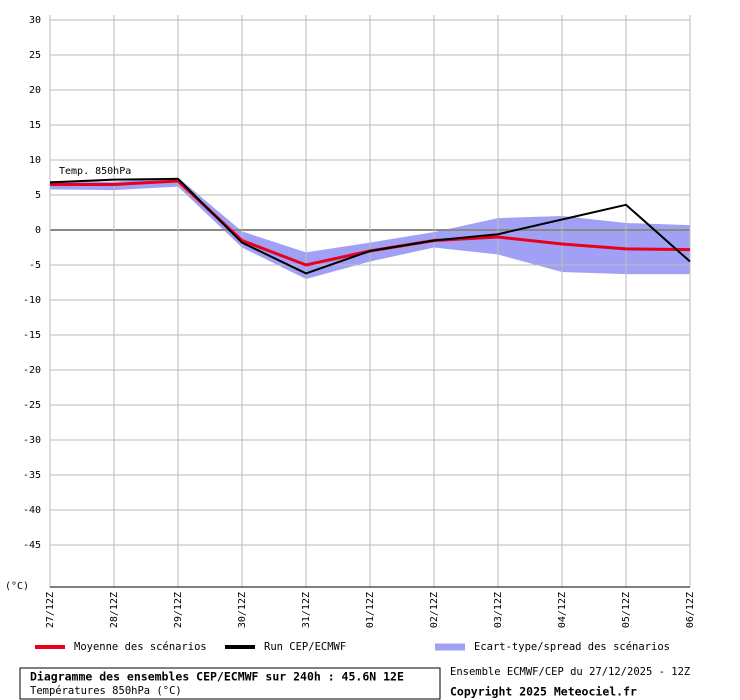 The width and height of the screenshot is (740, 700). What do you see at coordinates (35, 90) in the screenshot?
I see `y-tick-label: 20` at bounding box center [35, 90].